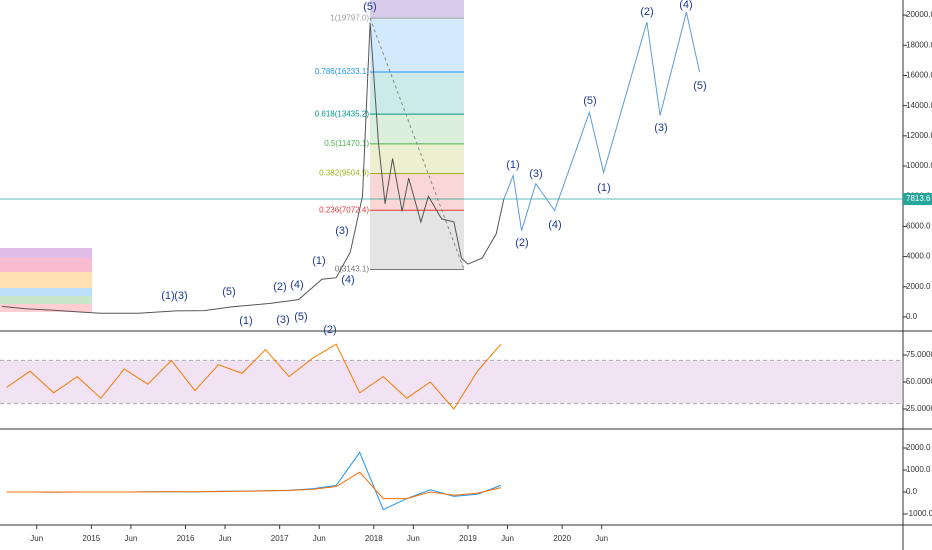  Describe the element at coordinates (919, 135) in the screenshot. I see `y-tick-label: 12000.0` at that location.